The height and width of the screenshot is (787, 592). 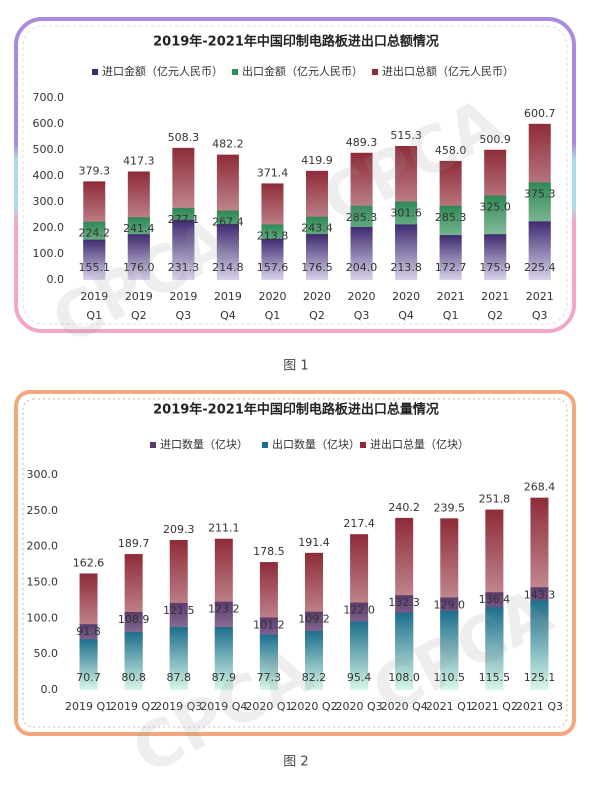 I want to click on data-label: 77.3, so click(x=269, y=677).